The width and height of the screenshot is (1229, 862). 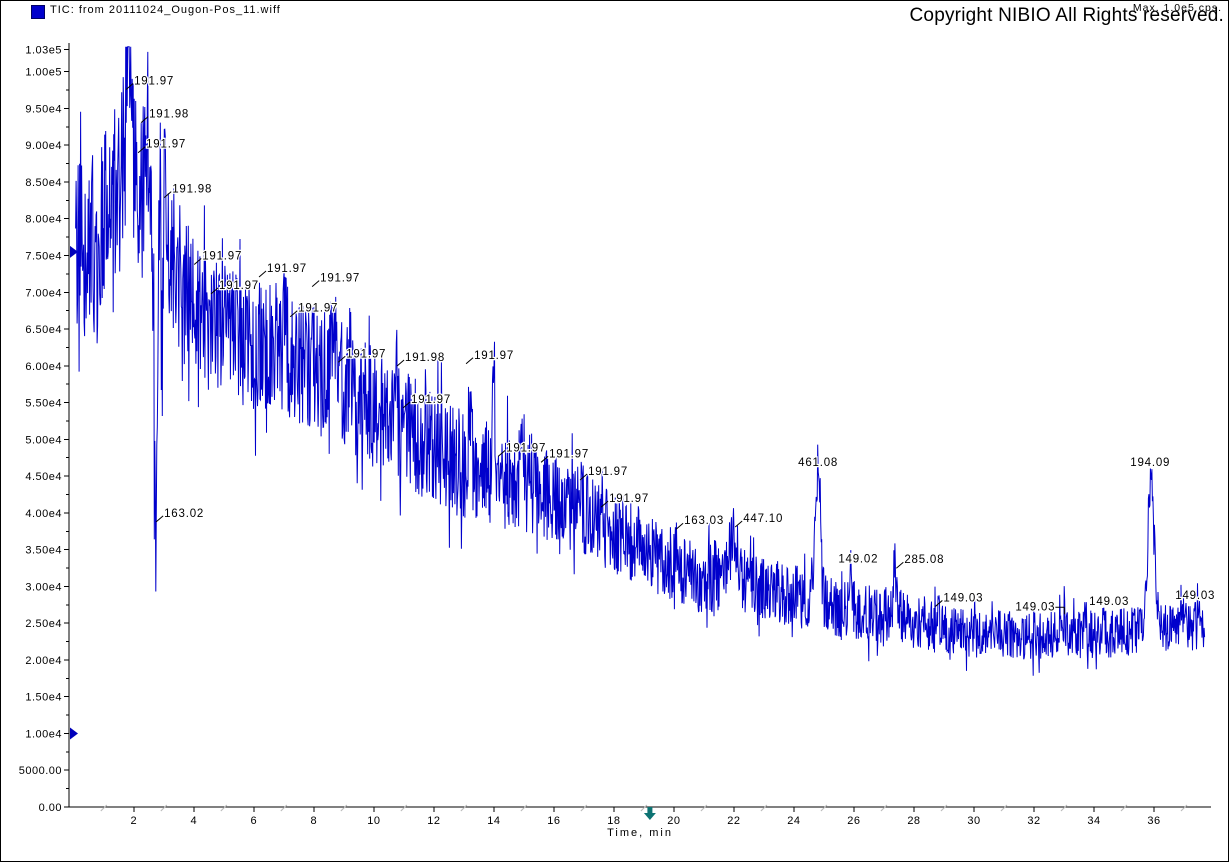 What do you see at coordinates (133, 821) in the screenshot?
I see `x-tick-label: 2` at bounding box center [133, 821].